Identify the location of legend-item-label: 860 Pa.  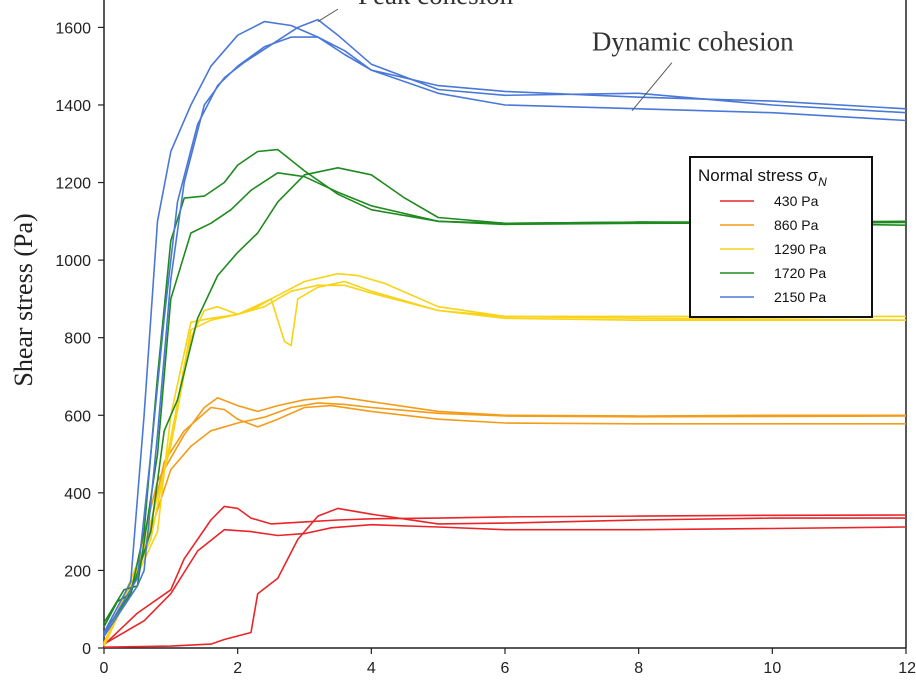
(796, 225).